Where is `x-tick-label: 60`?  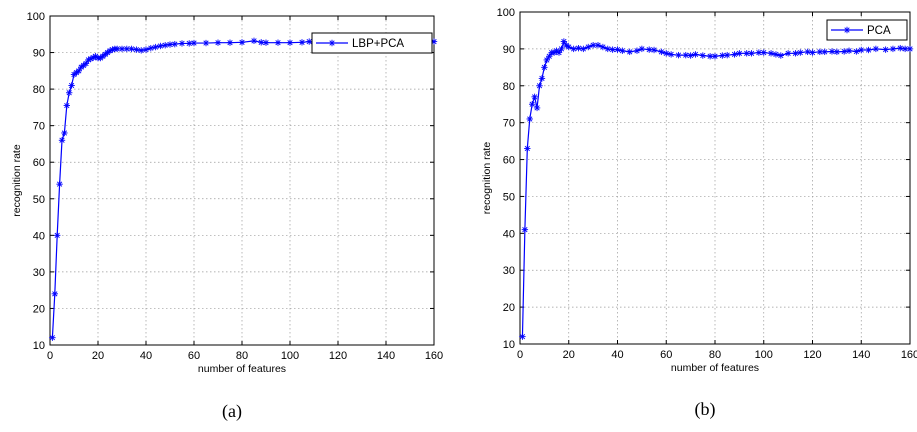 x-tick-label: 60 is located at coordinates (666, 355).